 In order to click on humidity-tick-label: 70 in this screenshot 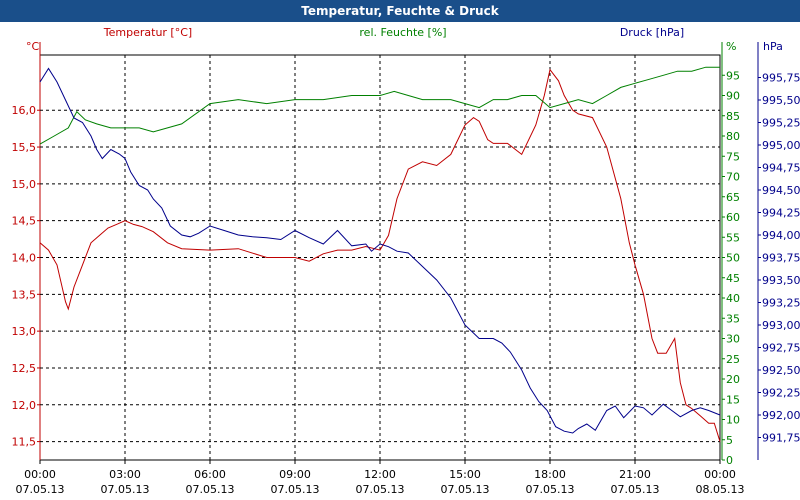, I will do `click(733, 177)`.